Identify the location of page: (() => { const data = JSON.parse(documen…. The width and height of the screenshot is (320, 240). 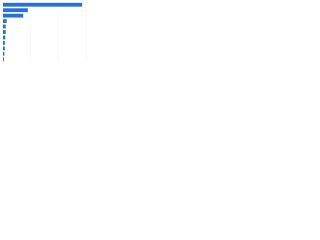
(50, 35).